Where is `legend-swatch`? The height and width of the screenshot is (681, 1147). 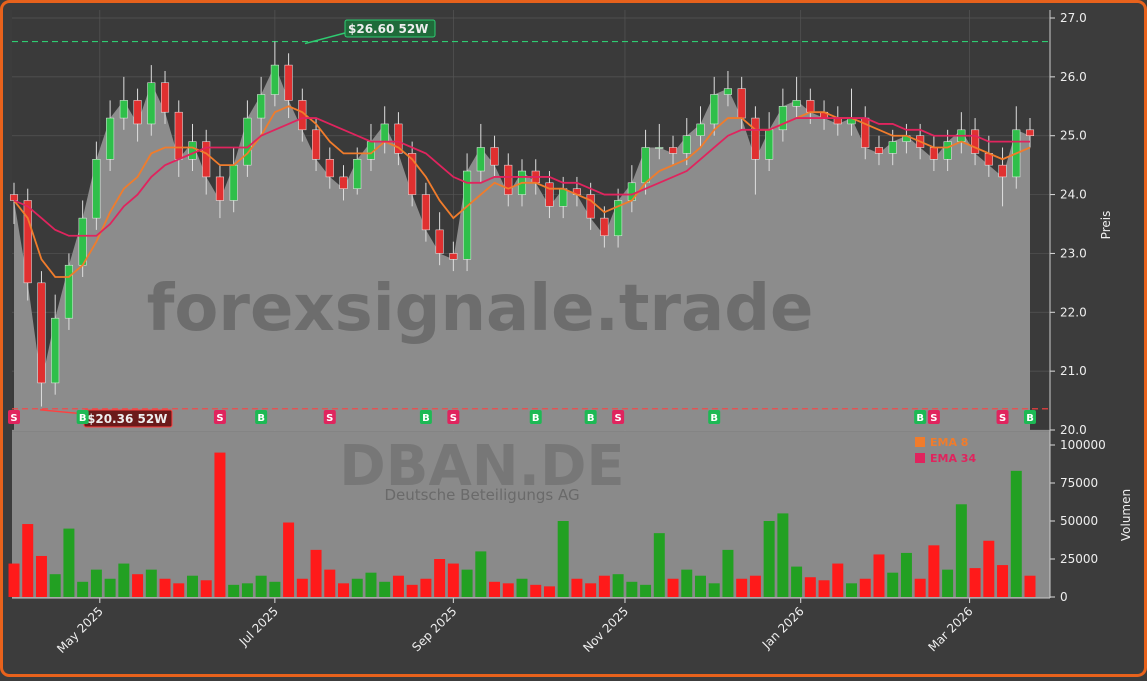 legend-swatch is located at coordinates (920, 442).